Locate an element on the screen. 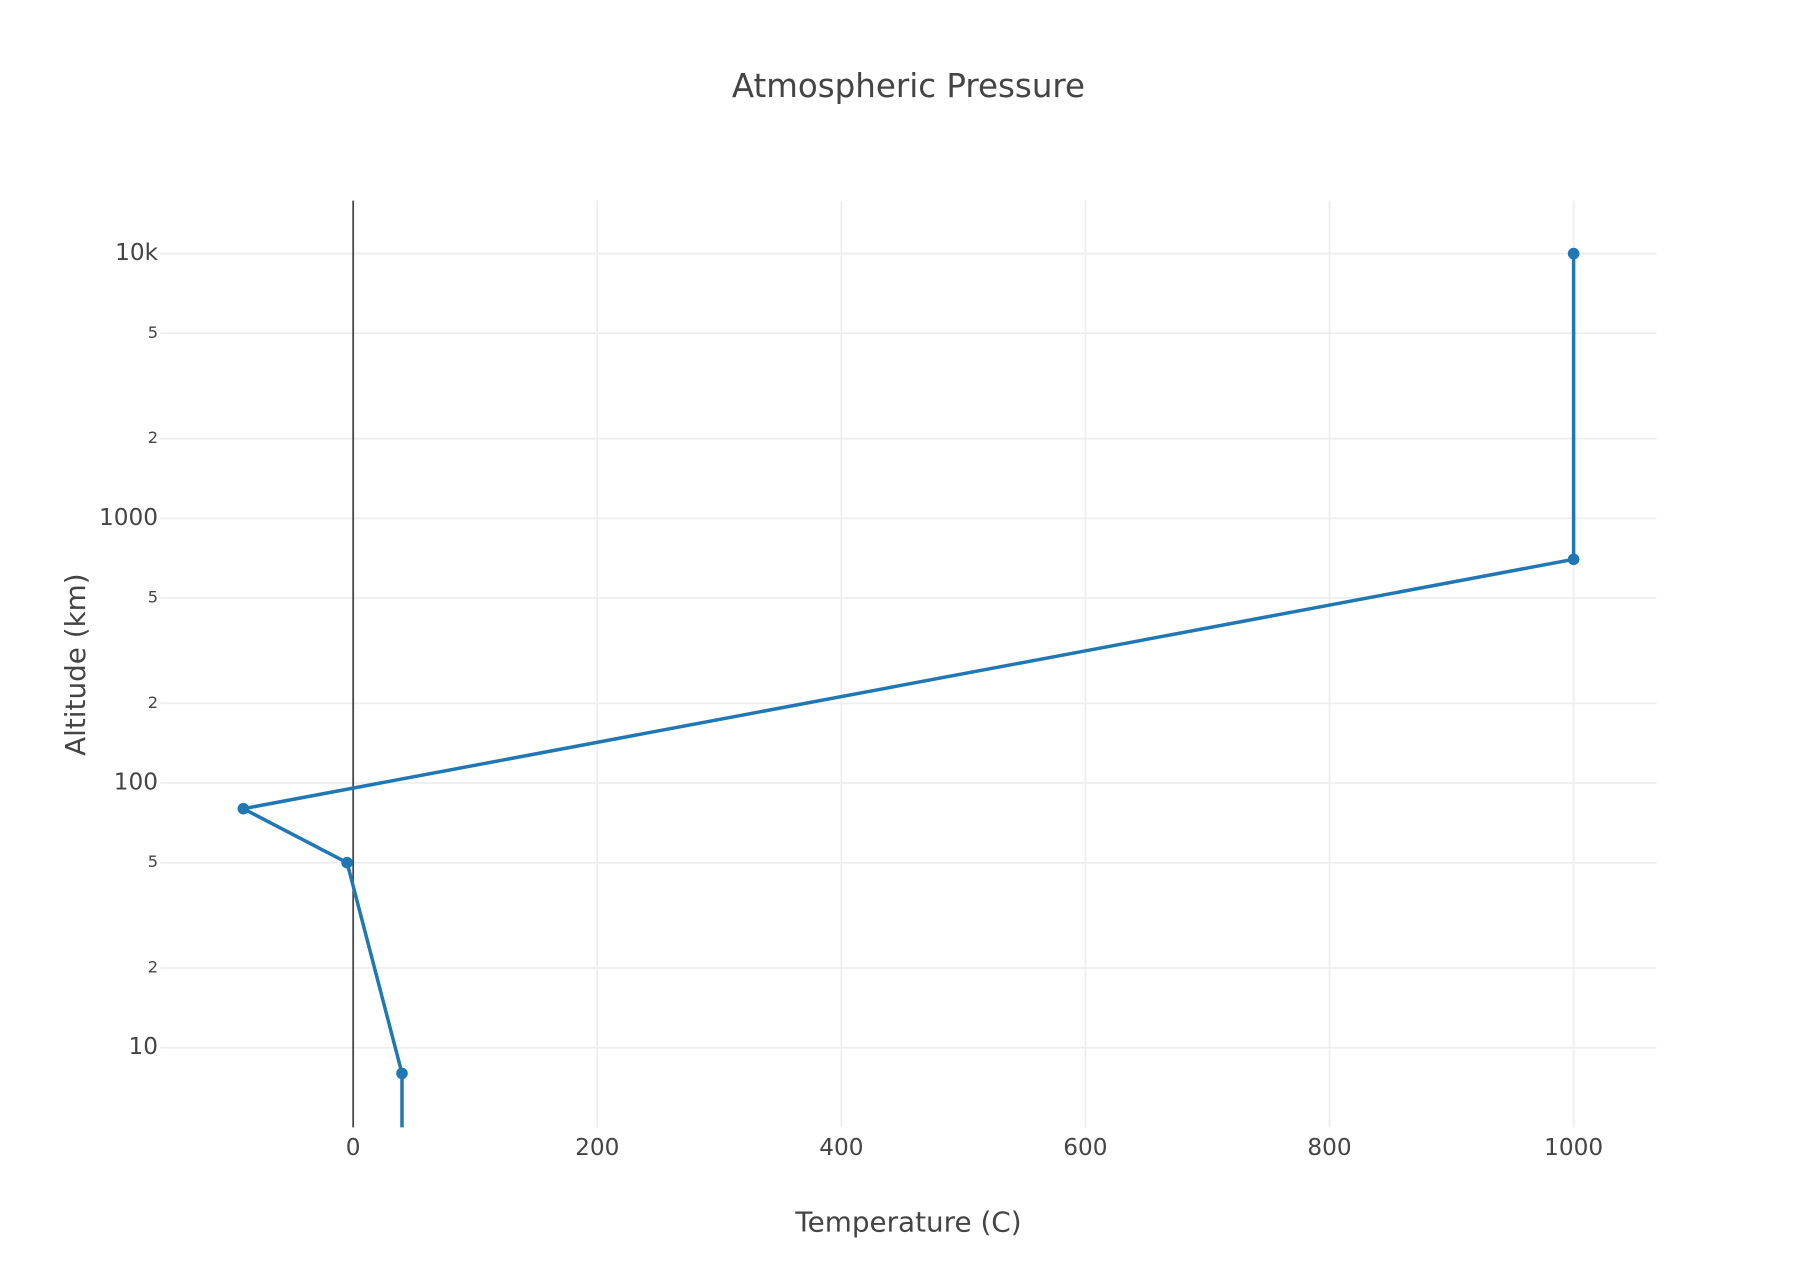 Image resolution: width=1810 pixels, height=1284 pixels. x-tick-label: 200 is located at coordinates (597, 1147).